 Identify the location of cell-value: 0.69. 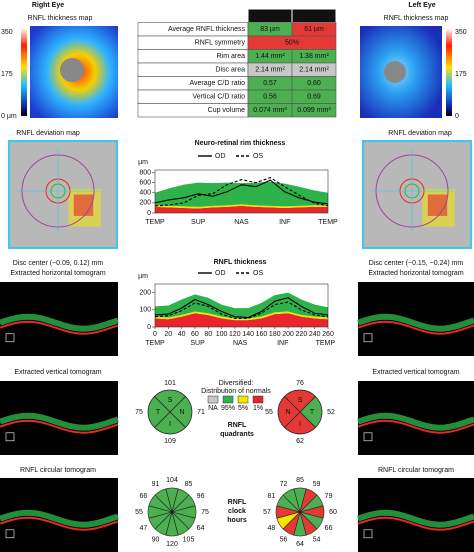
(314, 97).